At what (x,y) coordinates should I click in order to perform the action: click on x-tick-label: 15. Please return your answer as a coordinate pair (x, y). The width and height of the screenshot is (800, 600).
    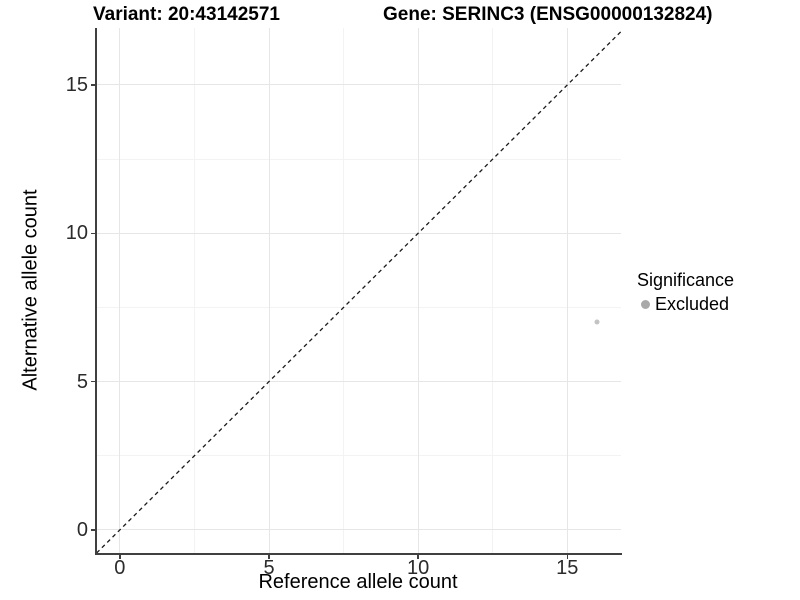
    Looking at the image, I should click on (567, 568).